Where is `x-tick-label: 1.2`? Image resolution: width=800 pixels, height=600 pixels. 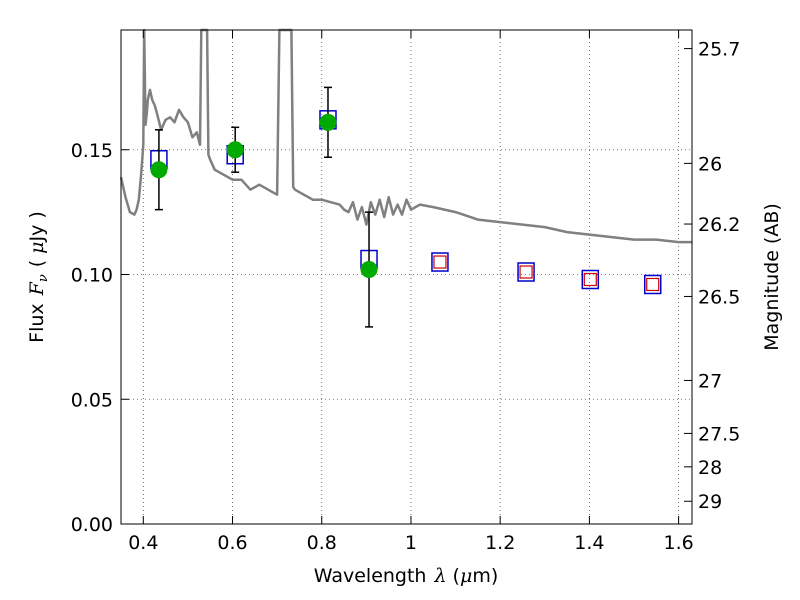 x-tick-label: 1.2 is located at coordinates (500, 543).